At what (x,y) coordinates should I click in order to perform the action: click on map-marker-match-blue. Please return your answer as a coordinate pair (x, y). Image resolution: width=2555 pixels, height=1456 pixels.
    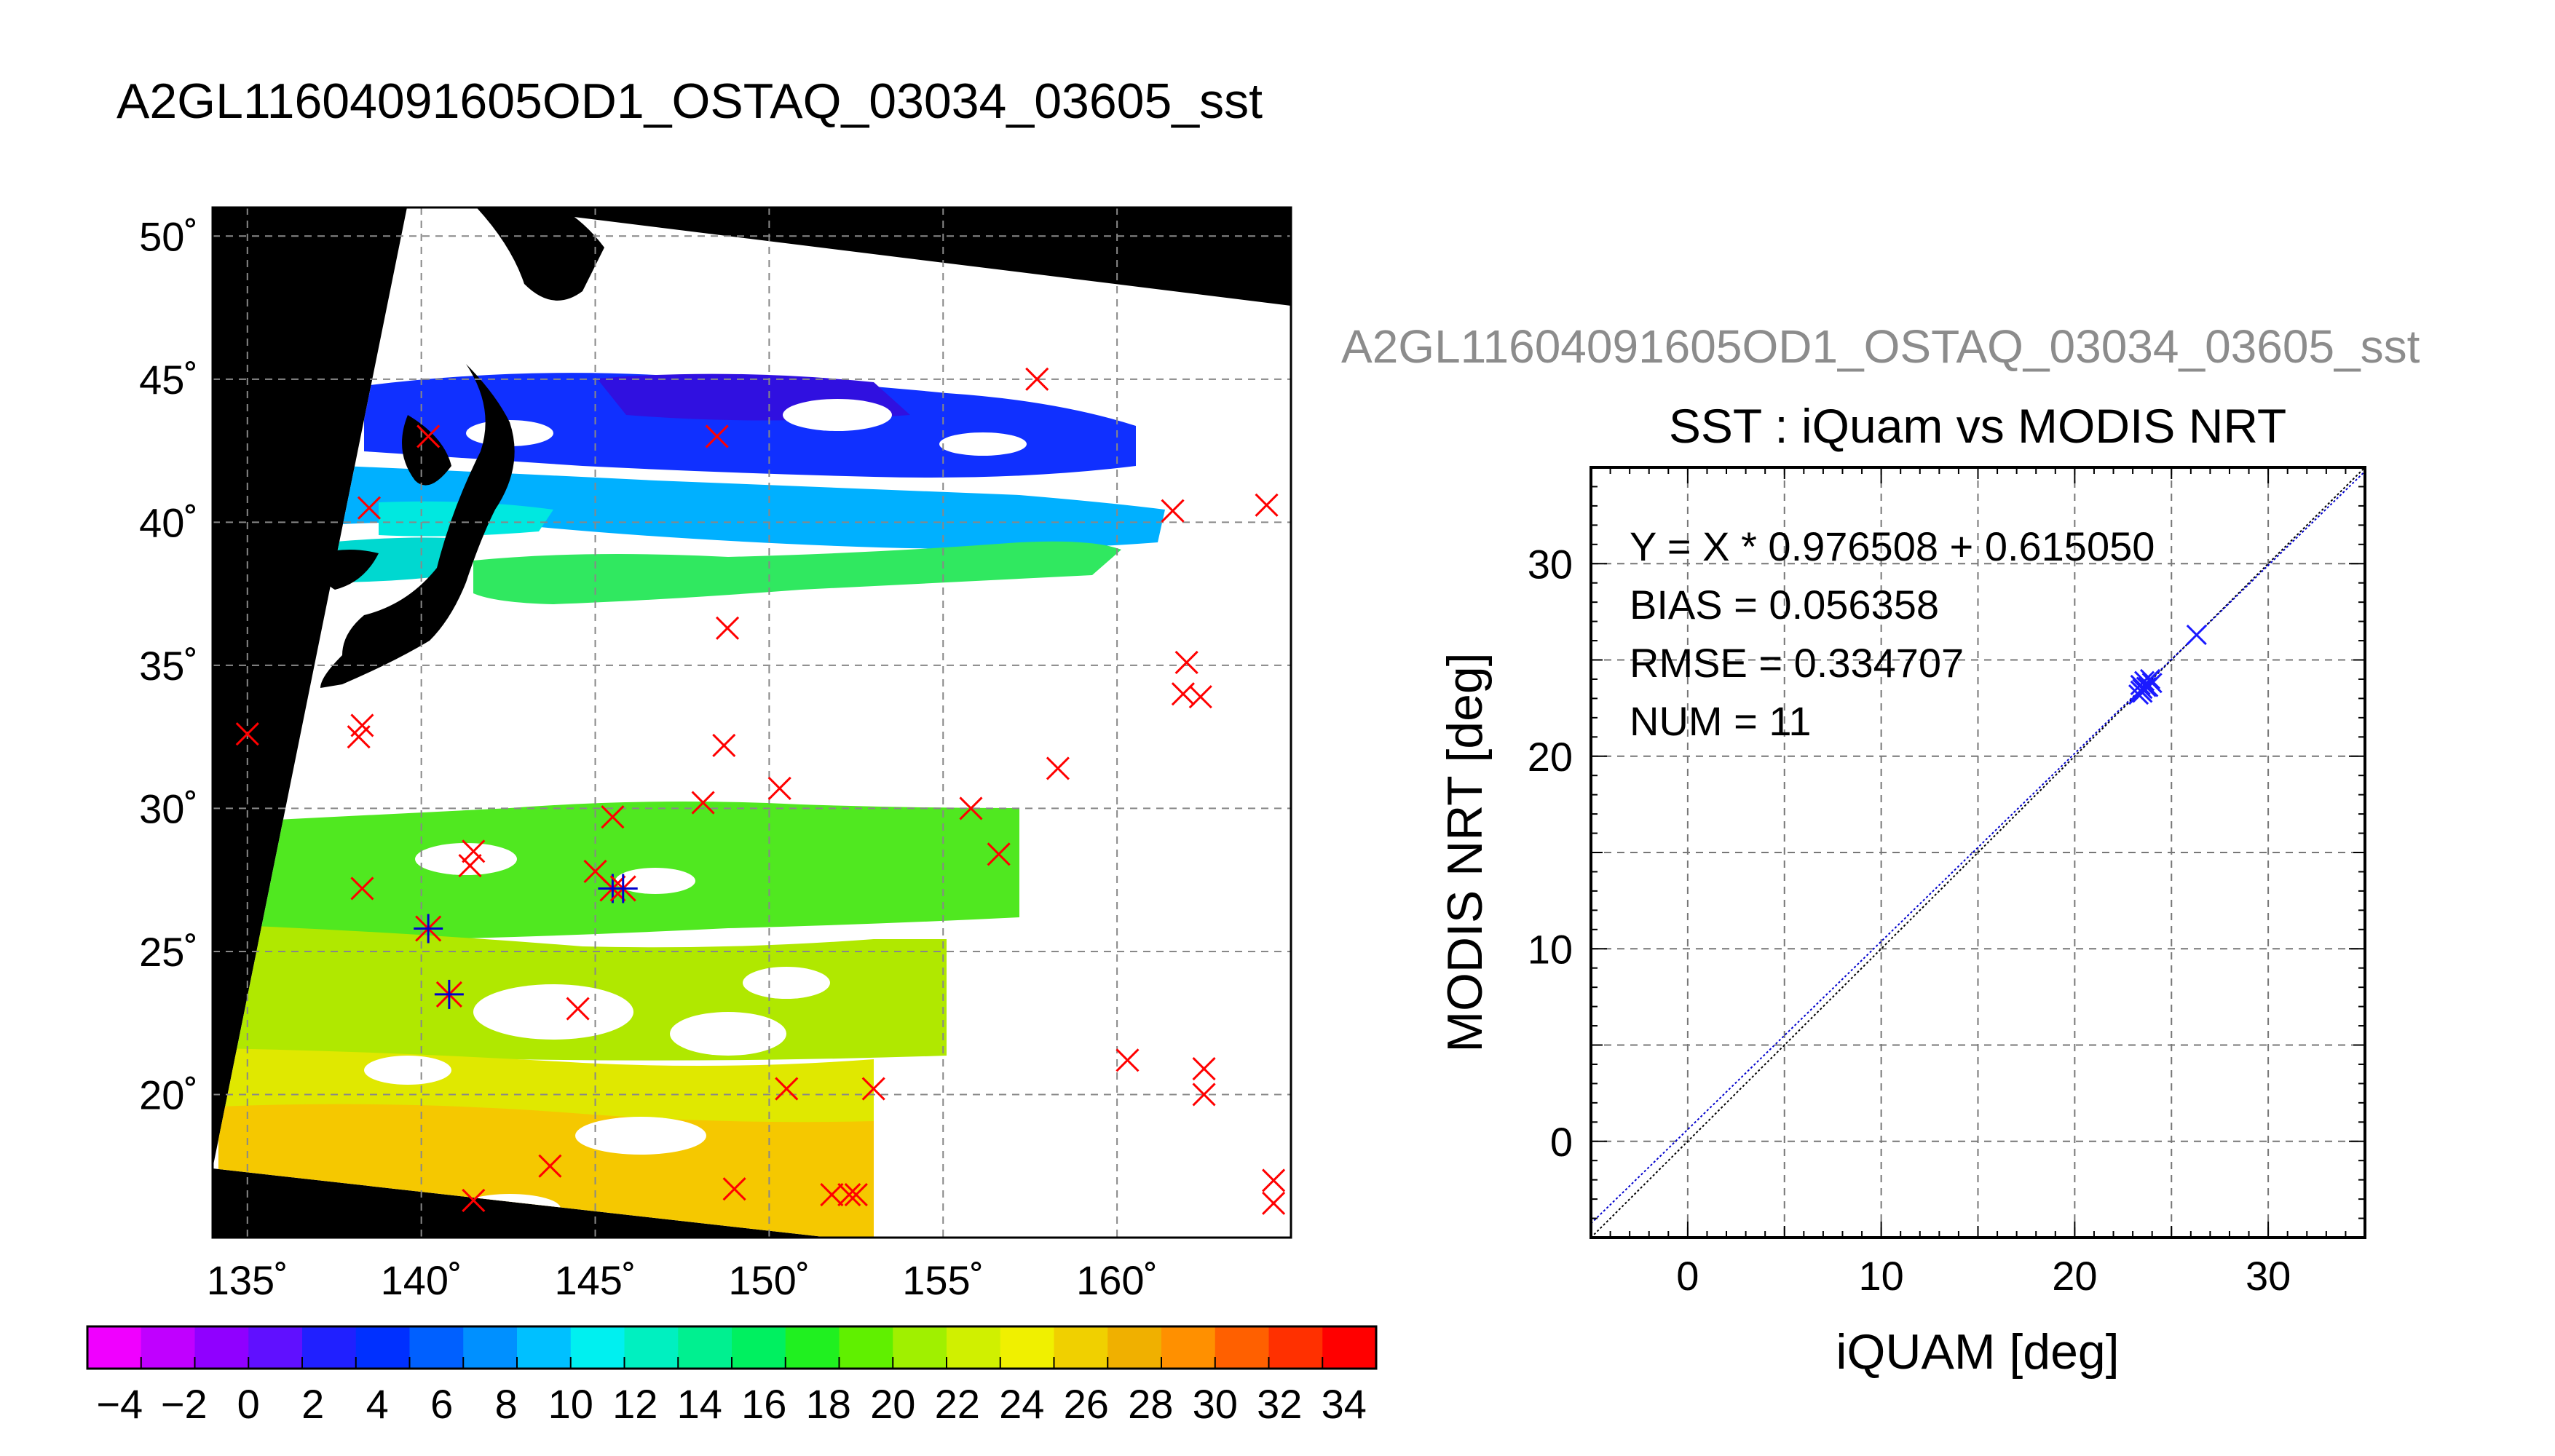
    Looking at the image, I should click on (428, 928).